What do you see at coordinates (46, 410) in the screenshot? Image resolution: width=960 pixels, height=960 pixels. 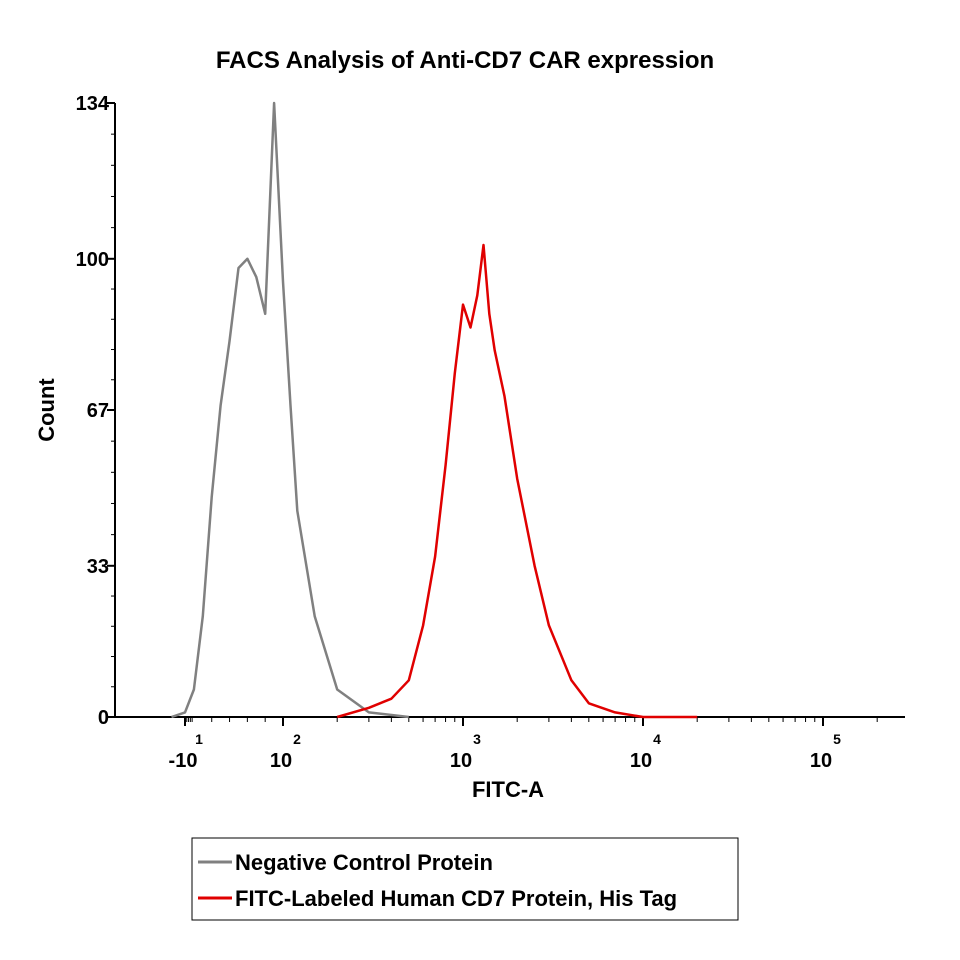 I see `y-axis-label: Count` at bounding box center [46, 410].